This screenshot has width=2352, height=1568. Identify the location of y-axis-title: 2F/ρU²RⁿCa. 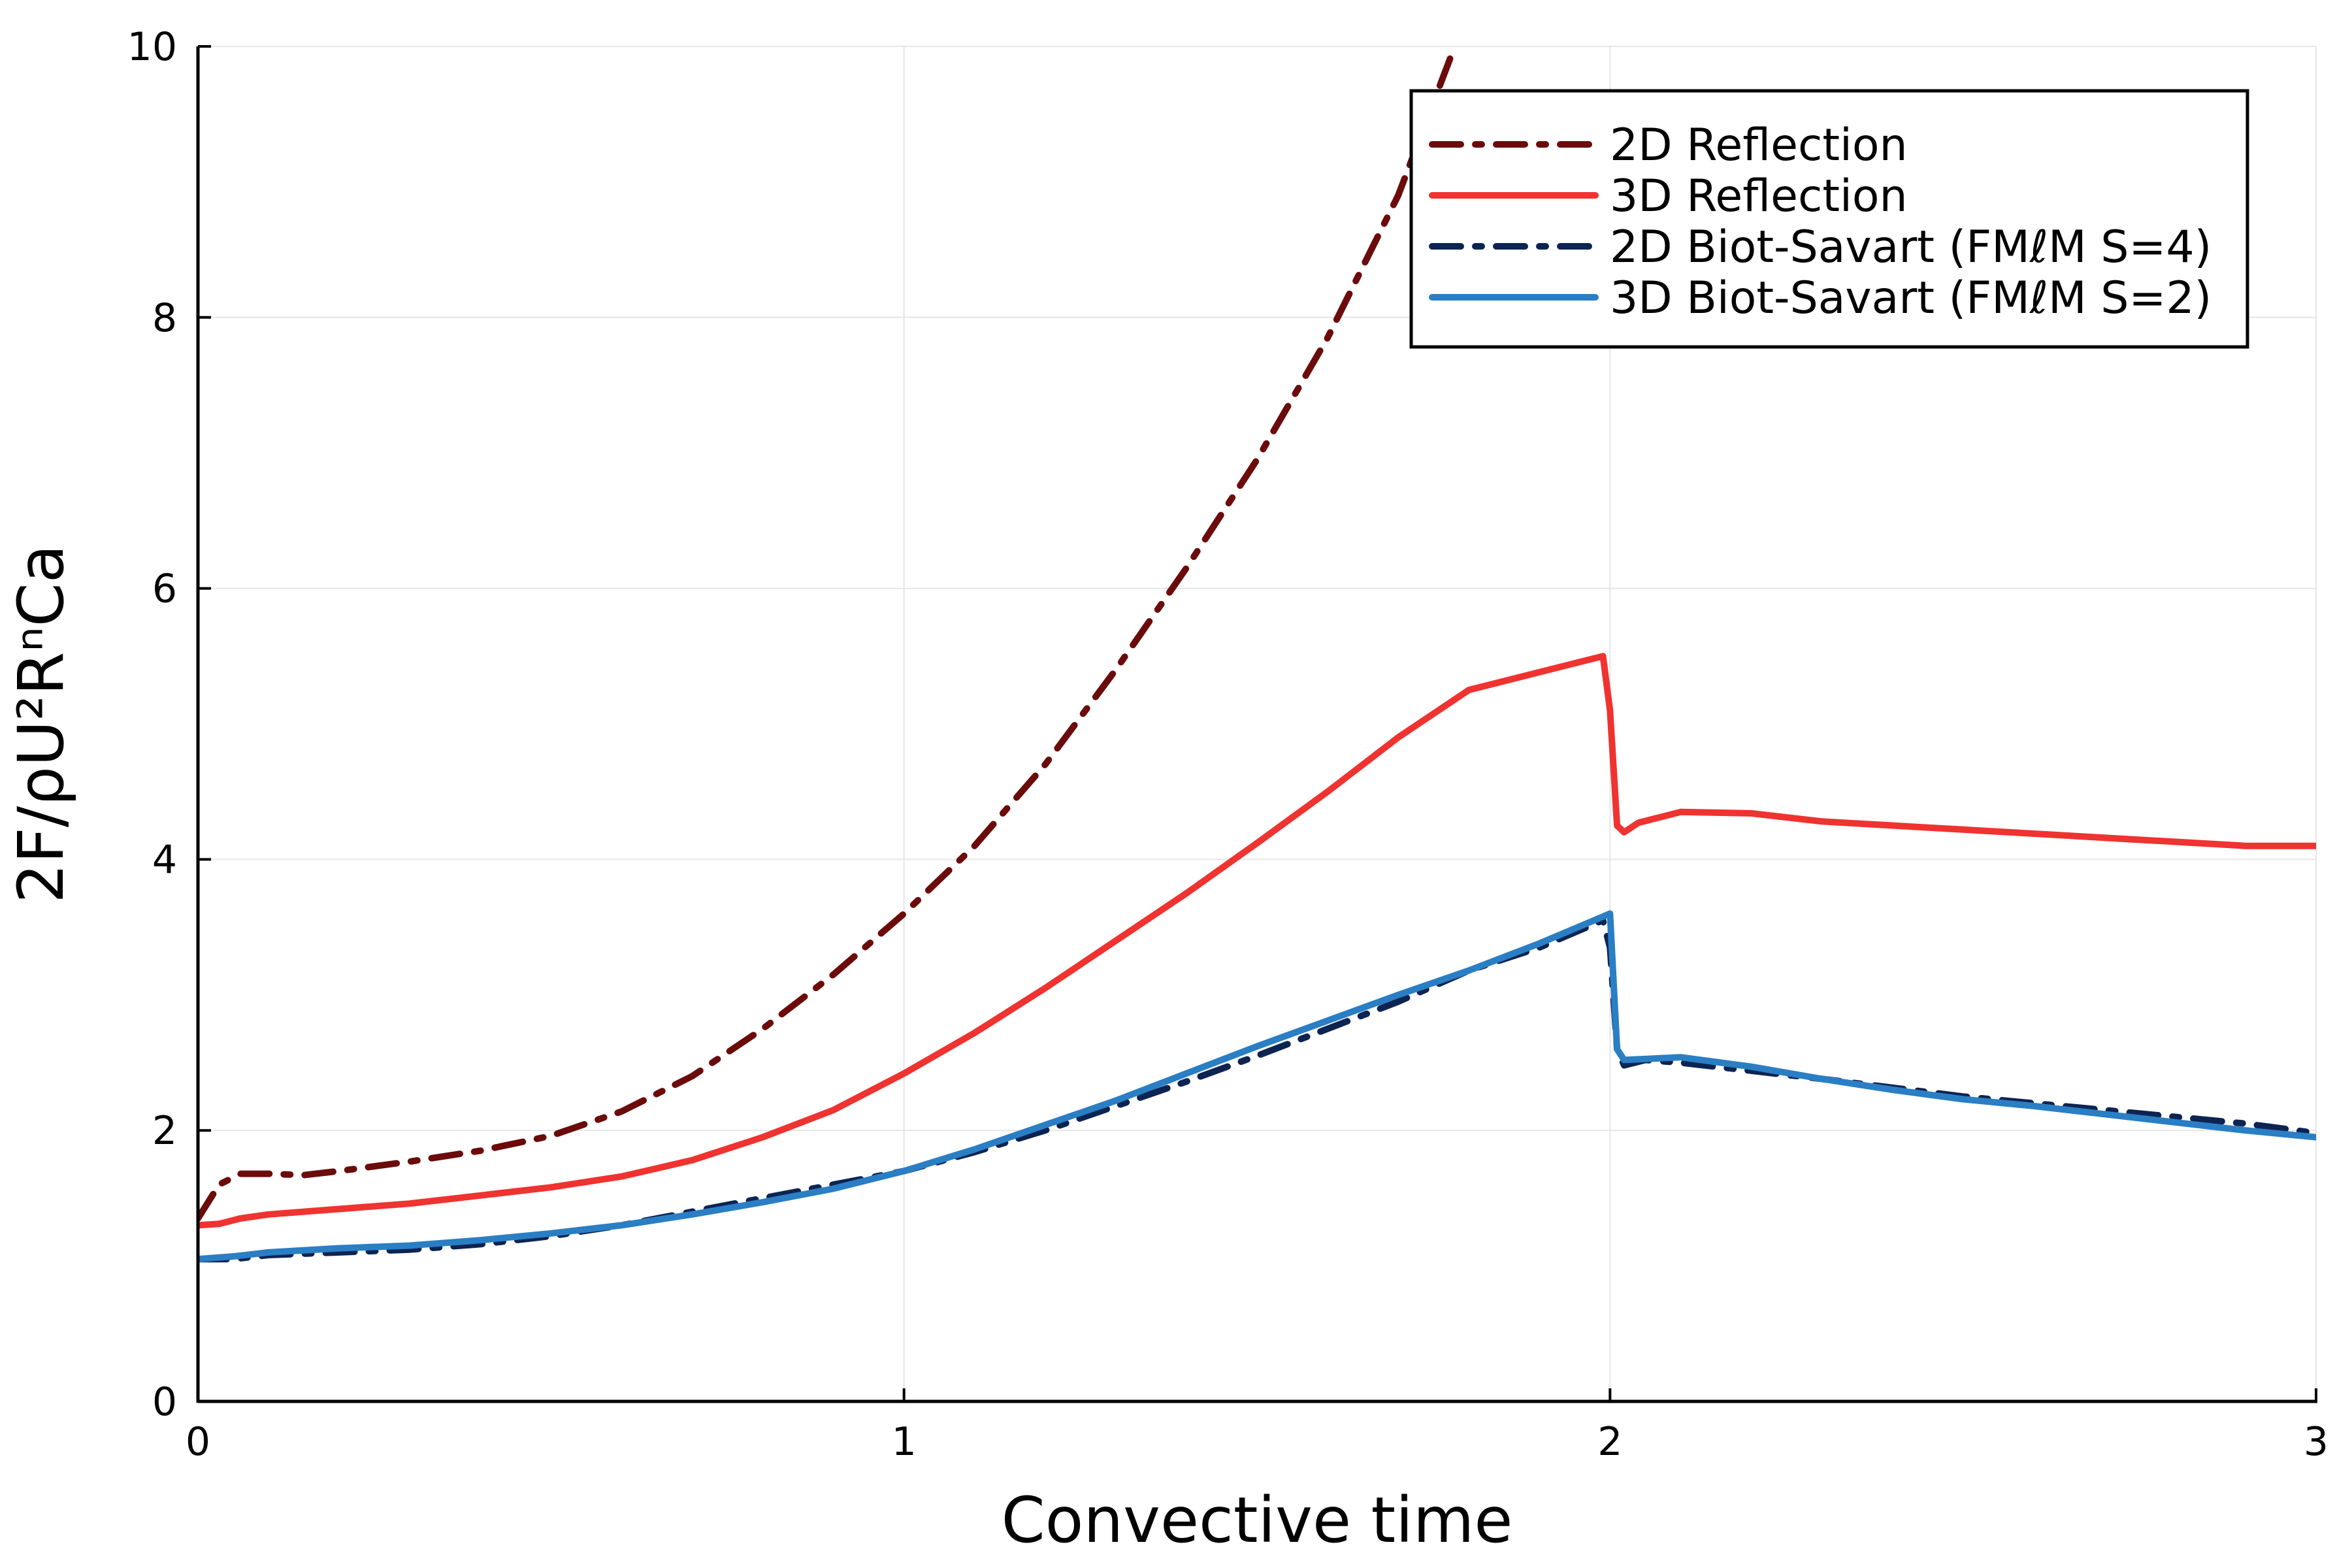
(41, 723).